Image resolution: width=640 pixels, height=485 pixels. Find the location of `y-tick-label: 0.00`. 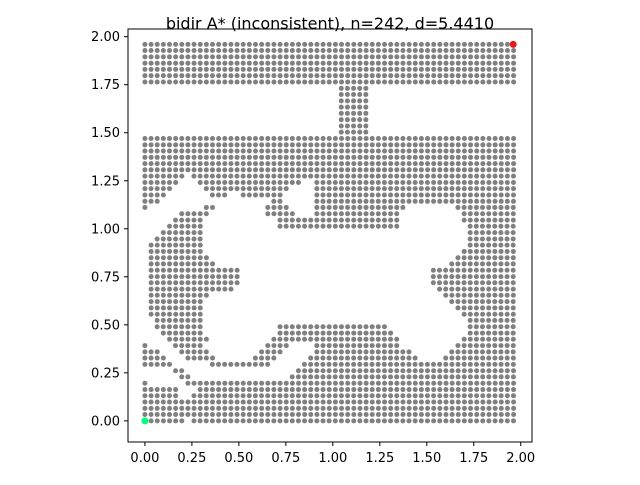

y-tick-label: 0.00 is located at coordinates (105, 421).